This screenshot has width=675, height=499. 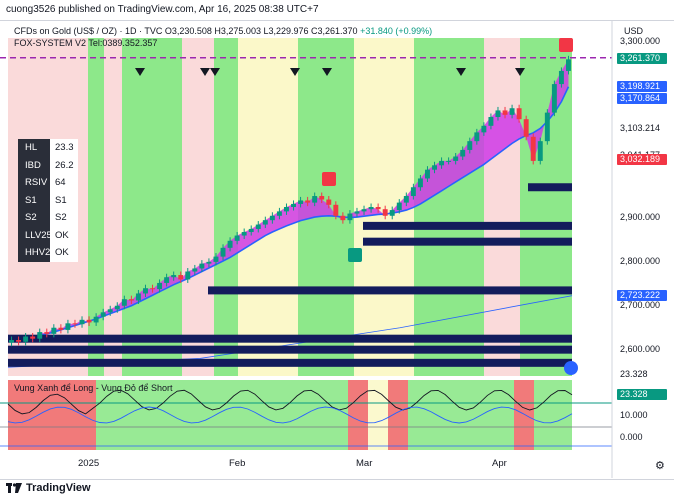 I want to click on gear-icon: ⚙, so click(x=660, y=466).